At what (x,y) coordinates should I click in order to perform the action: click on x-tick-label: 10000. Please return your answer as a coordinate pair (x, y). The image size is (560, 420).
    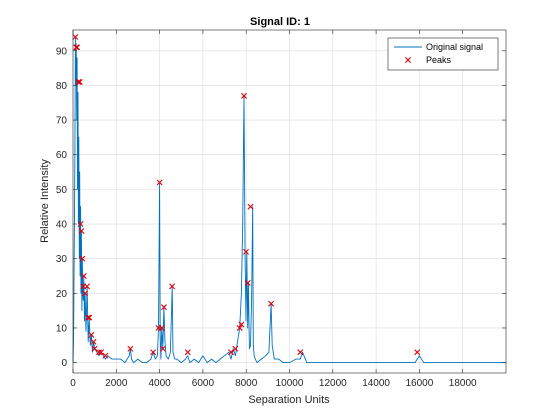
    Looking at the image, I should click on (290, 383).